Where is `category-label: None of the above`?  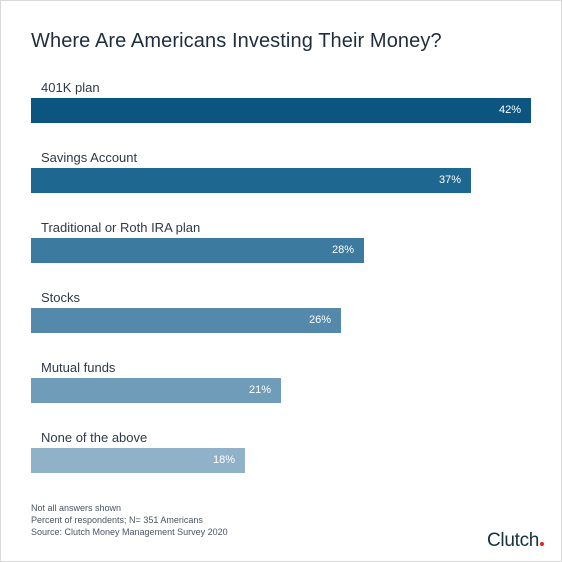 category-label: None of the above is located at coordinates (94, 437).